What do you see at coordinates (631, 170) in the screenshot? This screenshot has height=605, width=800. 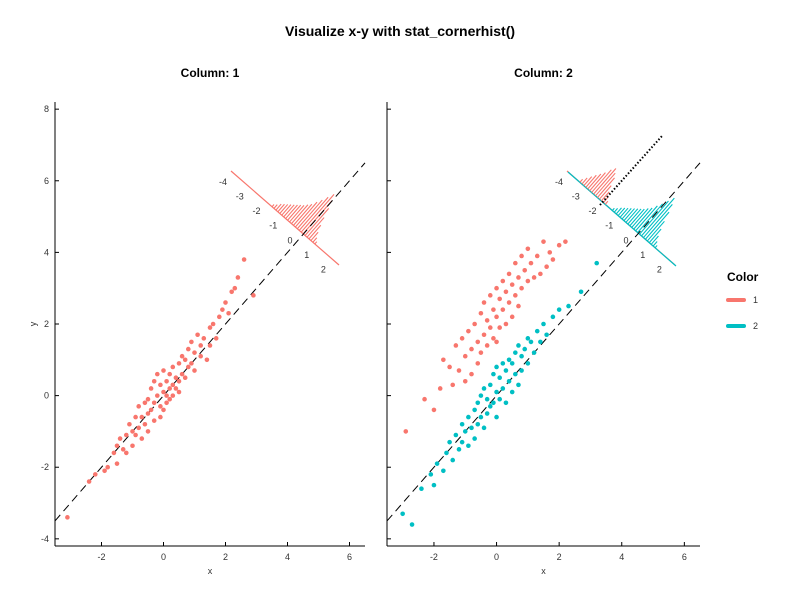 I see `cornerhist-dotted-line` at bounding box center [631, 170].